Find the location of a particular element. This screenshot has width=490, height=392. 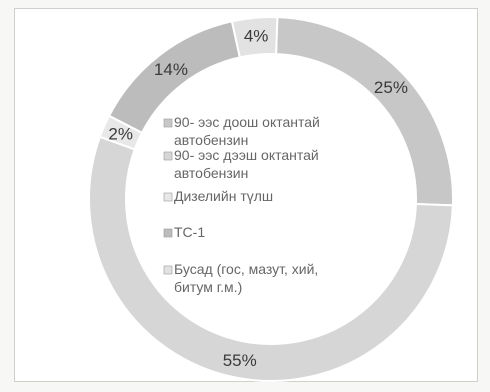

slice-label-2: 55% is located at coordinates (240, 360).